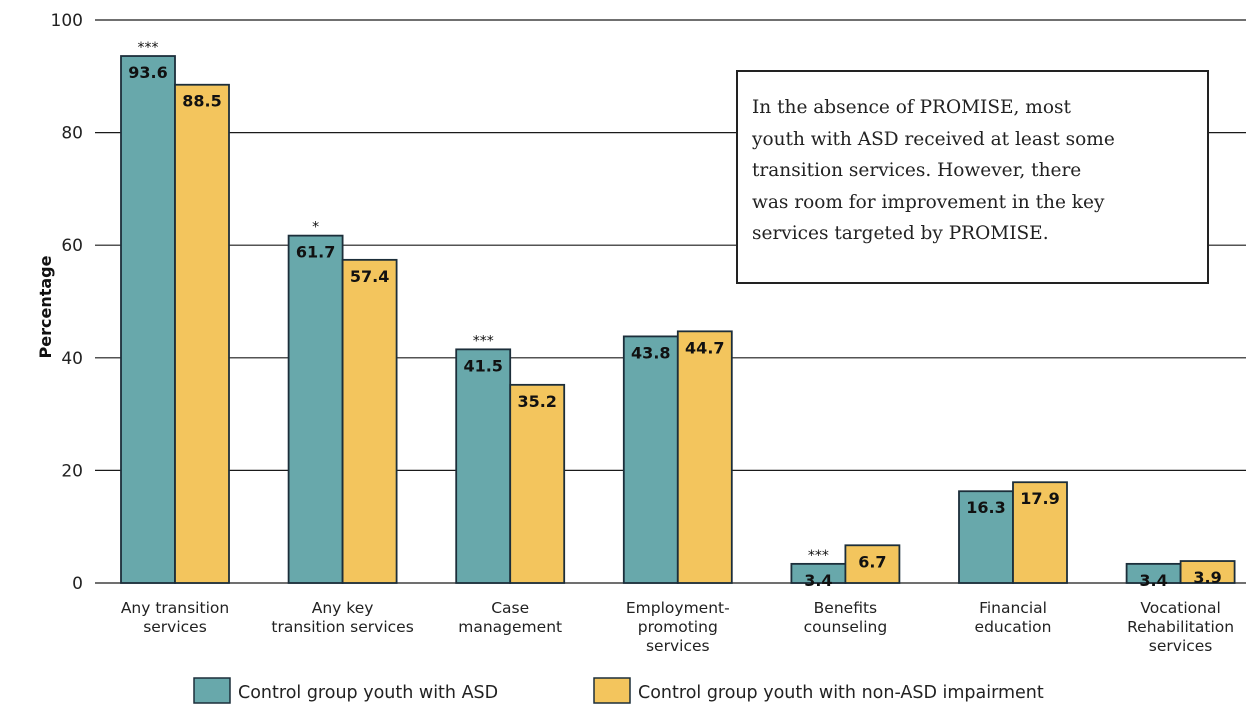 The height and width of the screenshot is (704, 1248). Describe the element at coordinates (67, 302) in the screenshot. I see `y-axis-ticks: 0 20 40 60 80 100` at that location.